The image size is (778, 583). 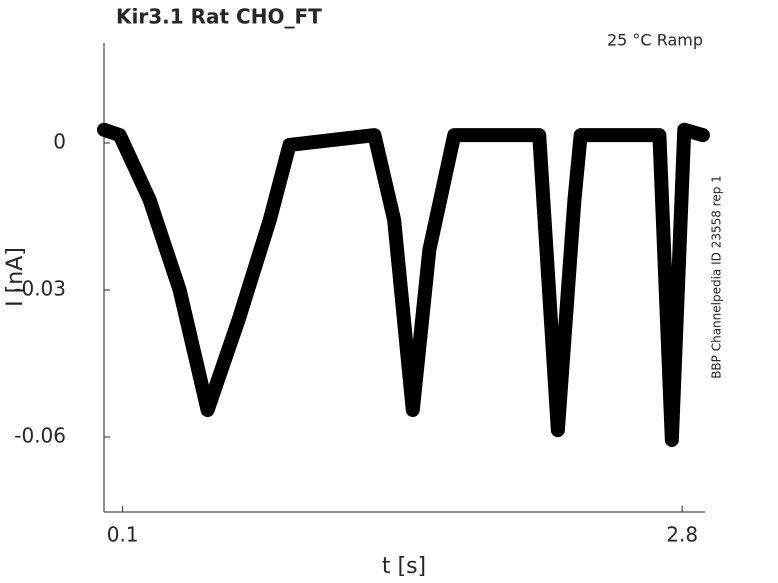 What do you see at coordinates (404, 566) in the screenshot?
I see `x-axis-label: t [s]` at bounding box center [404, 566].